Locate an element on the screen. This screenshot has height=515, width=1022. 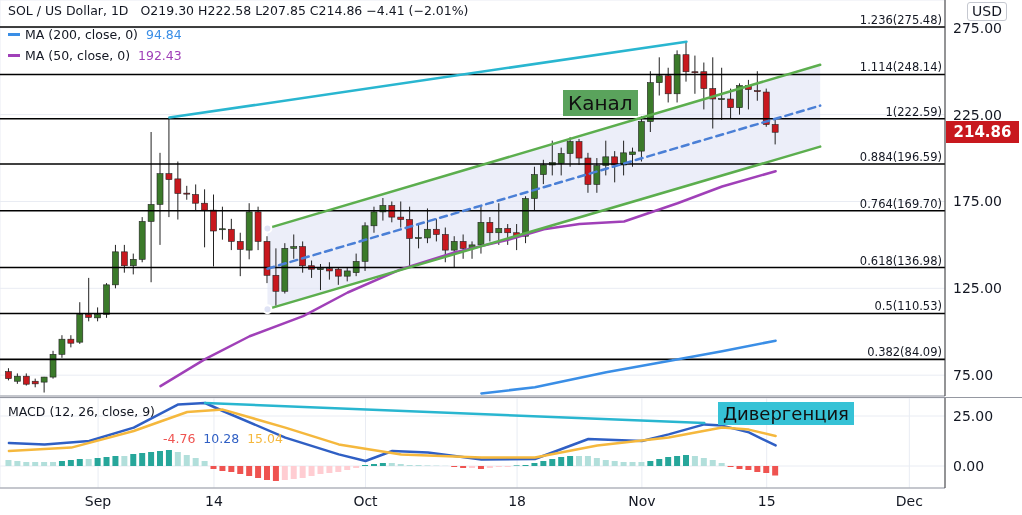
annotation: 10.28 is located at coordinates (221, 438).